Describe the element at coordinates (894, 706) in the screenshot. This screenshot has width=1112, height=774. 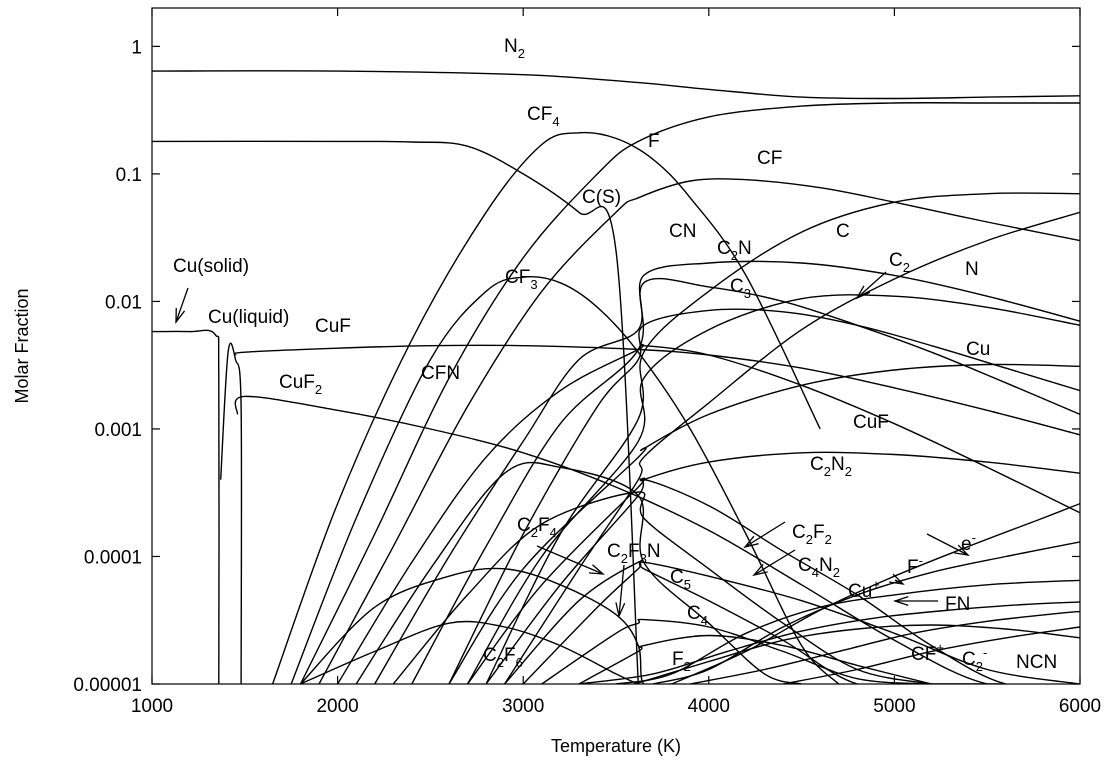
I see `x-tick-label: 5000` at that location.